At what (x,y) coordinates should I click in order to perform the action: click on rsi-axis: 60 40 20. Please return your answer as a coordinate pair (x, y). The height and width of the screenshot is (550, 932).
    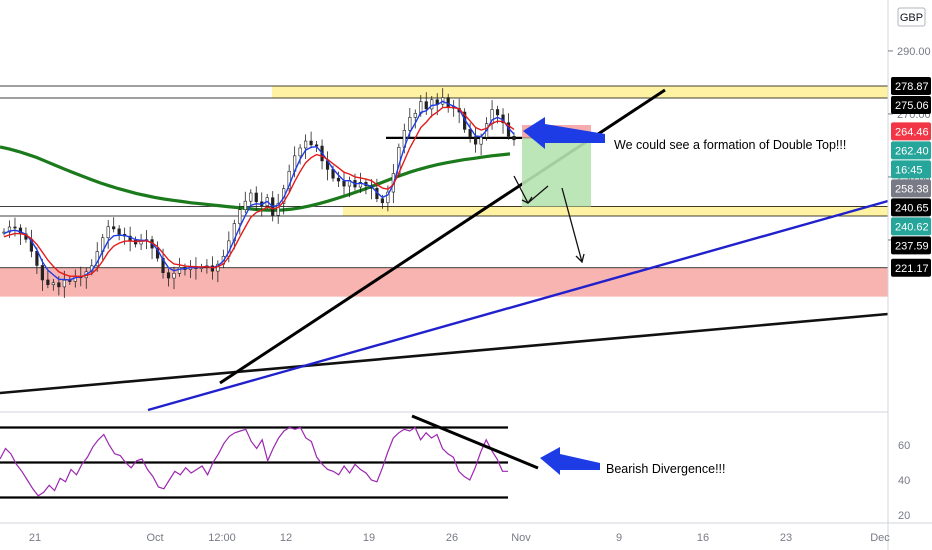
    Looking at the image, I should click on (904, 481).